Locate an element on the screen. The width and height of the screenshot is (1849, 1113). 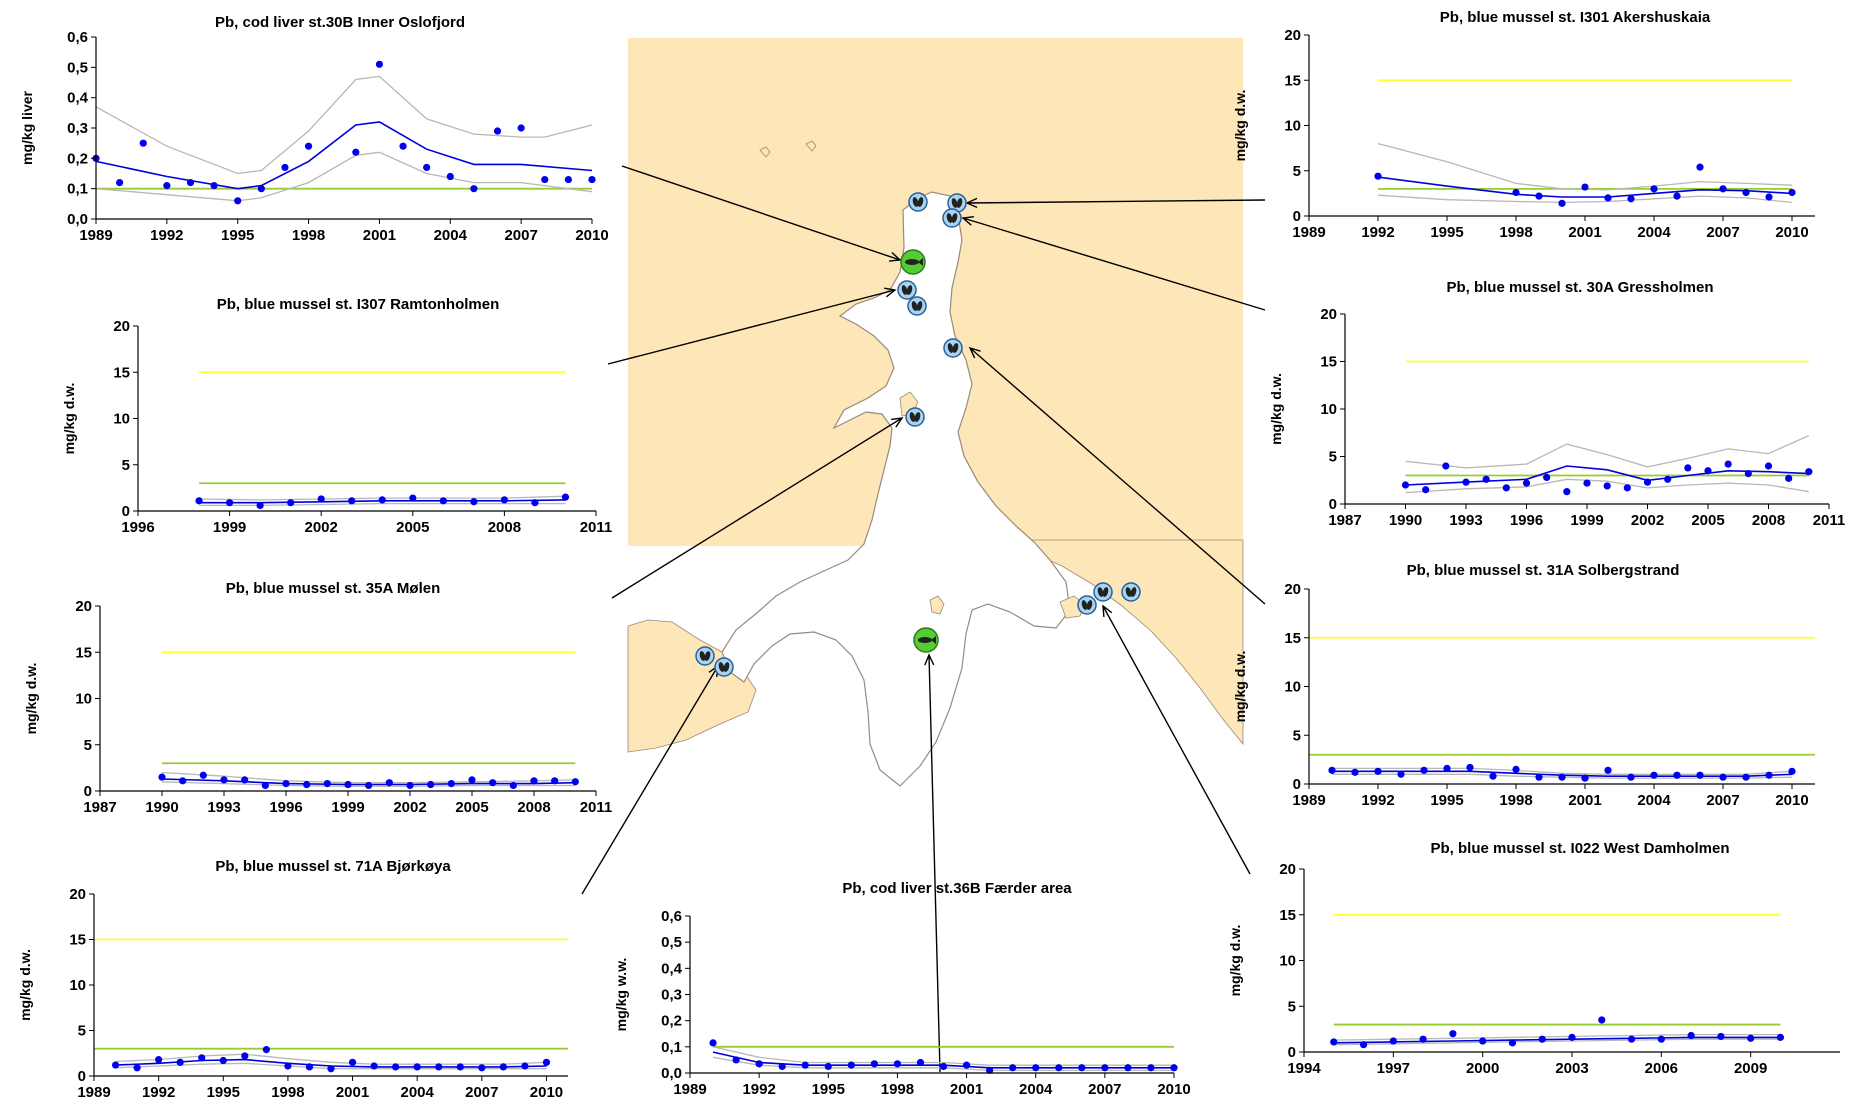
trend-line is located at coordinates (1557, 1040).